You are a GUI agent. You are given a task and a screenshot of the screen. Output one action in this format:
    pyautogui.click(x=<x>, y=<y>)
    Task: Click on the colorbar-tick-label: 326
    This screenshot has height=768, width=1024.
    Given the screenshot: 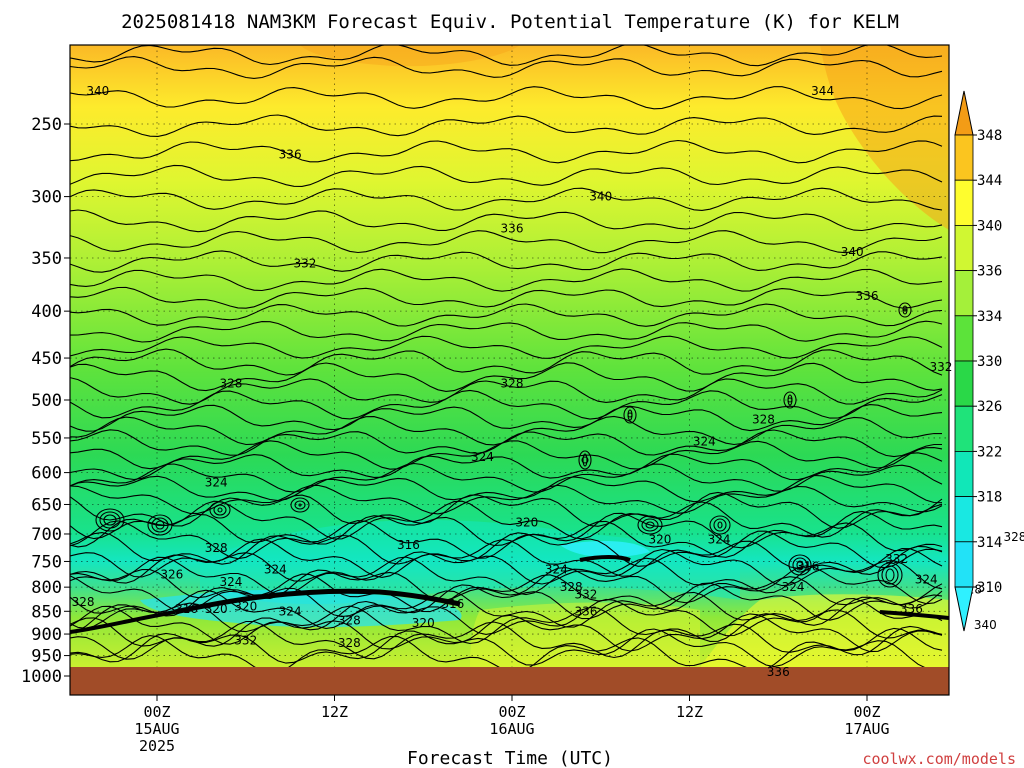 What is the action you would take?
    pyautogui.click(x=989, y=407)
    